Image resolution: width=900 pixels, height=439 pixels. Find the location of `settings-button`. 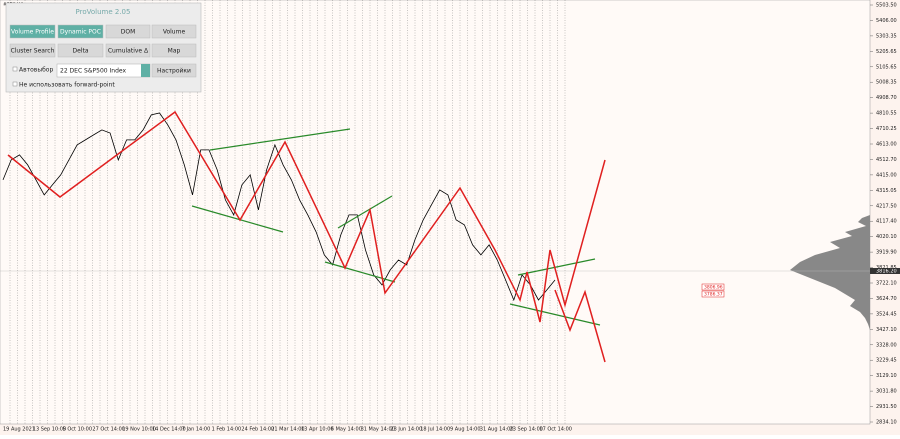

settings-button is located at coordinates (174, 70).